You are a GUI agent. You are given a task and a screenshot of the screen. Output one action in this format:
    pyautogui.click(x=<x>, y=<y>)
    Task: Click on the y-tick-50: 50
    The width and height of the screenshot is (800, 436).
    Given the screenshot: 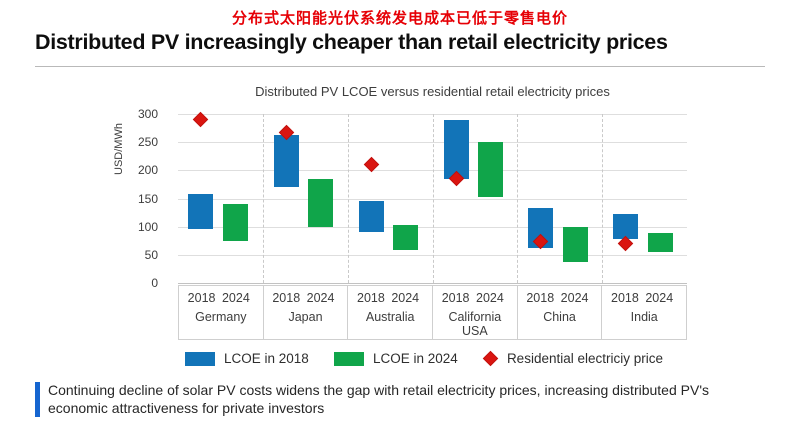 What is the action you would take?
    pyautogui.click(x=151, y=254)
    